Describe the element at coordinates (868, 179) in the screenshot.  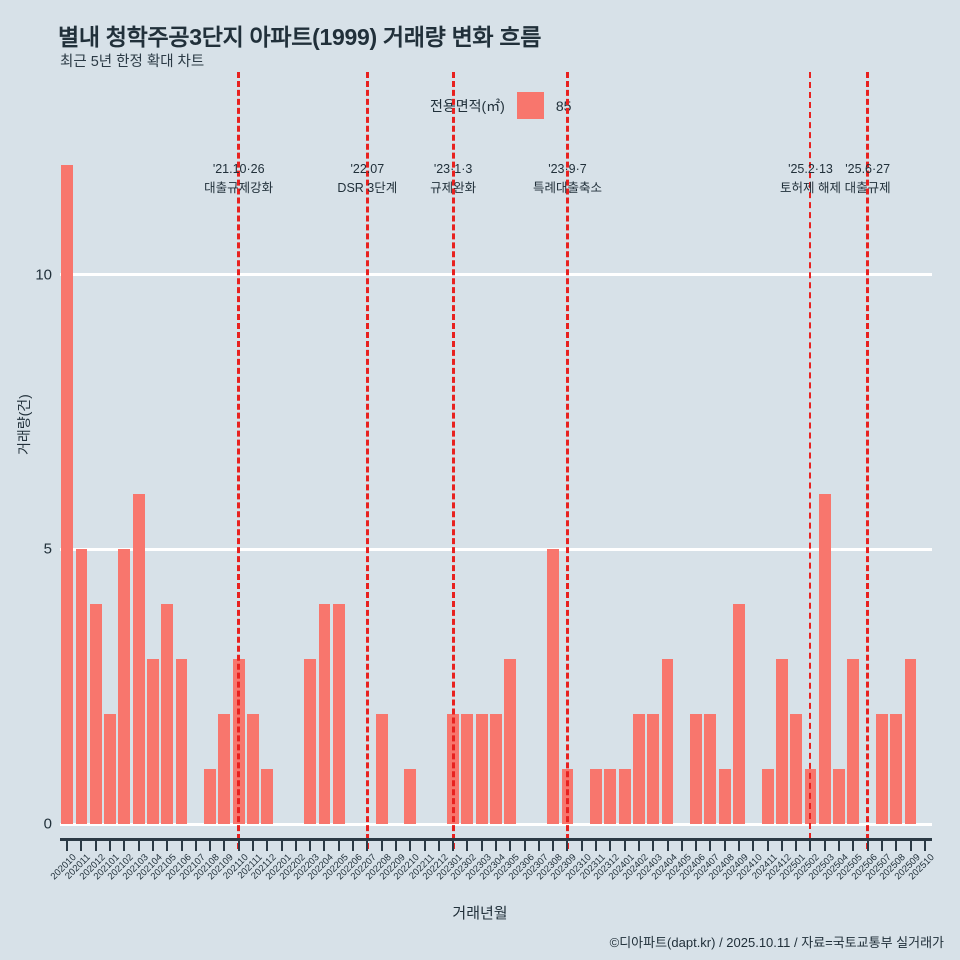
I see `event-label-대출규제: '25.6·27 대출규제` at that location.